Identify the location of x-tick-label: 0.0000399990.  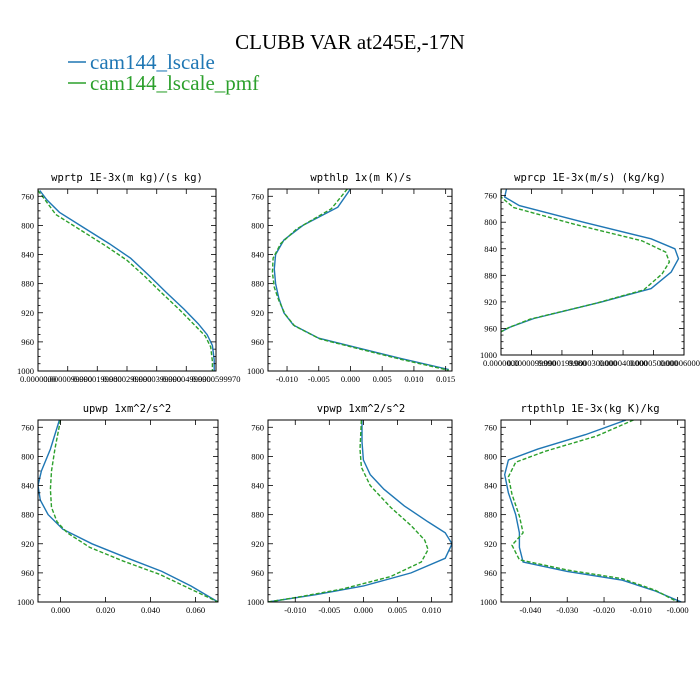
(156, 379).